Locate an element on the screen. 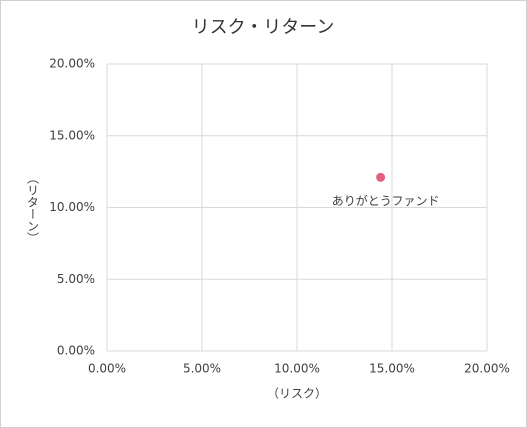  y-tick-label: 15.00% is located at coordinates (72, 135).